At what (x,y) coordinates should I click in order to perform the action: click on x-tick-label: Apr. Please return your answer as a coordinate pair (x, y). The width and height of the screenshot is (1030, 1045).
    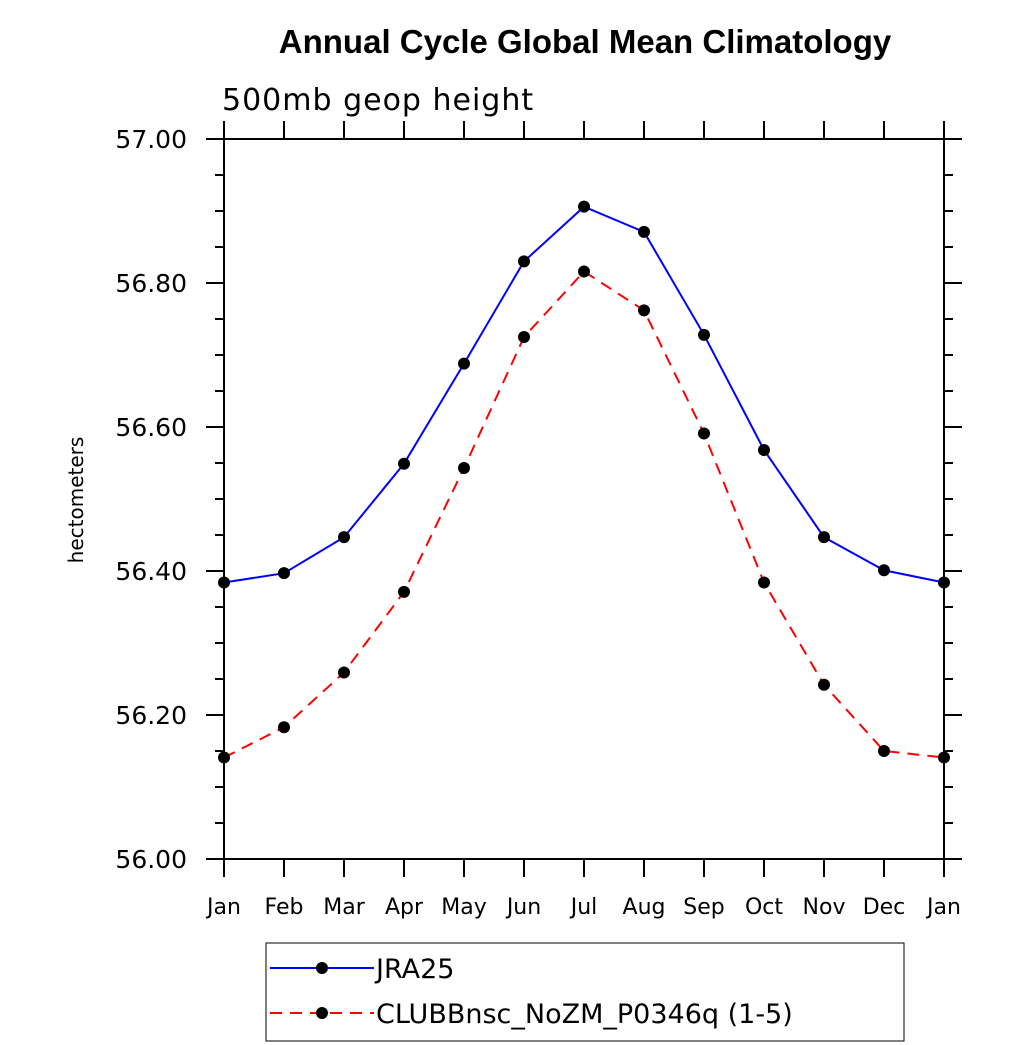
    Looking at the image, I should click on (404, 907).